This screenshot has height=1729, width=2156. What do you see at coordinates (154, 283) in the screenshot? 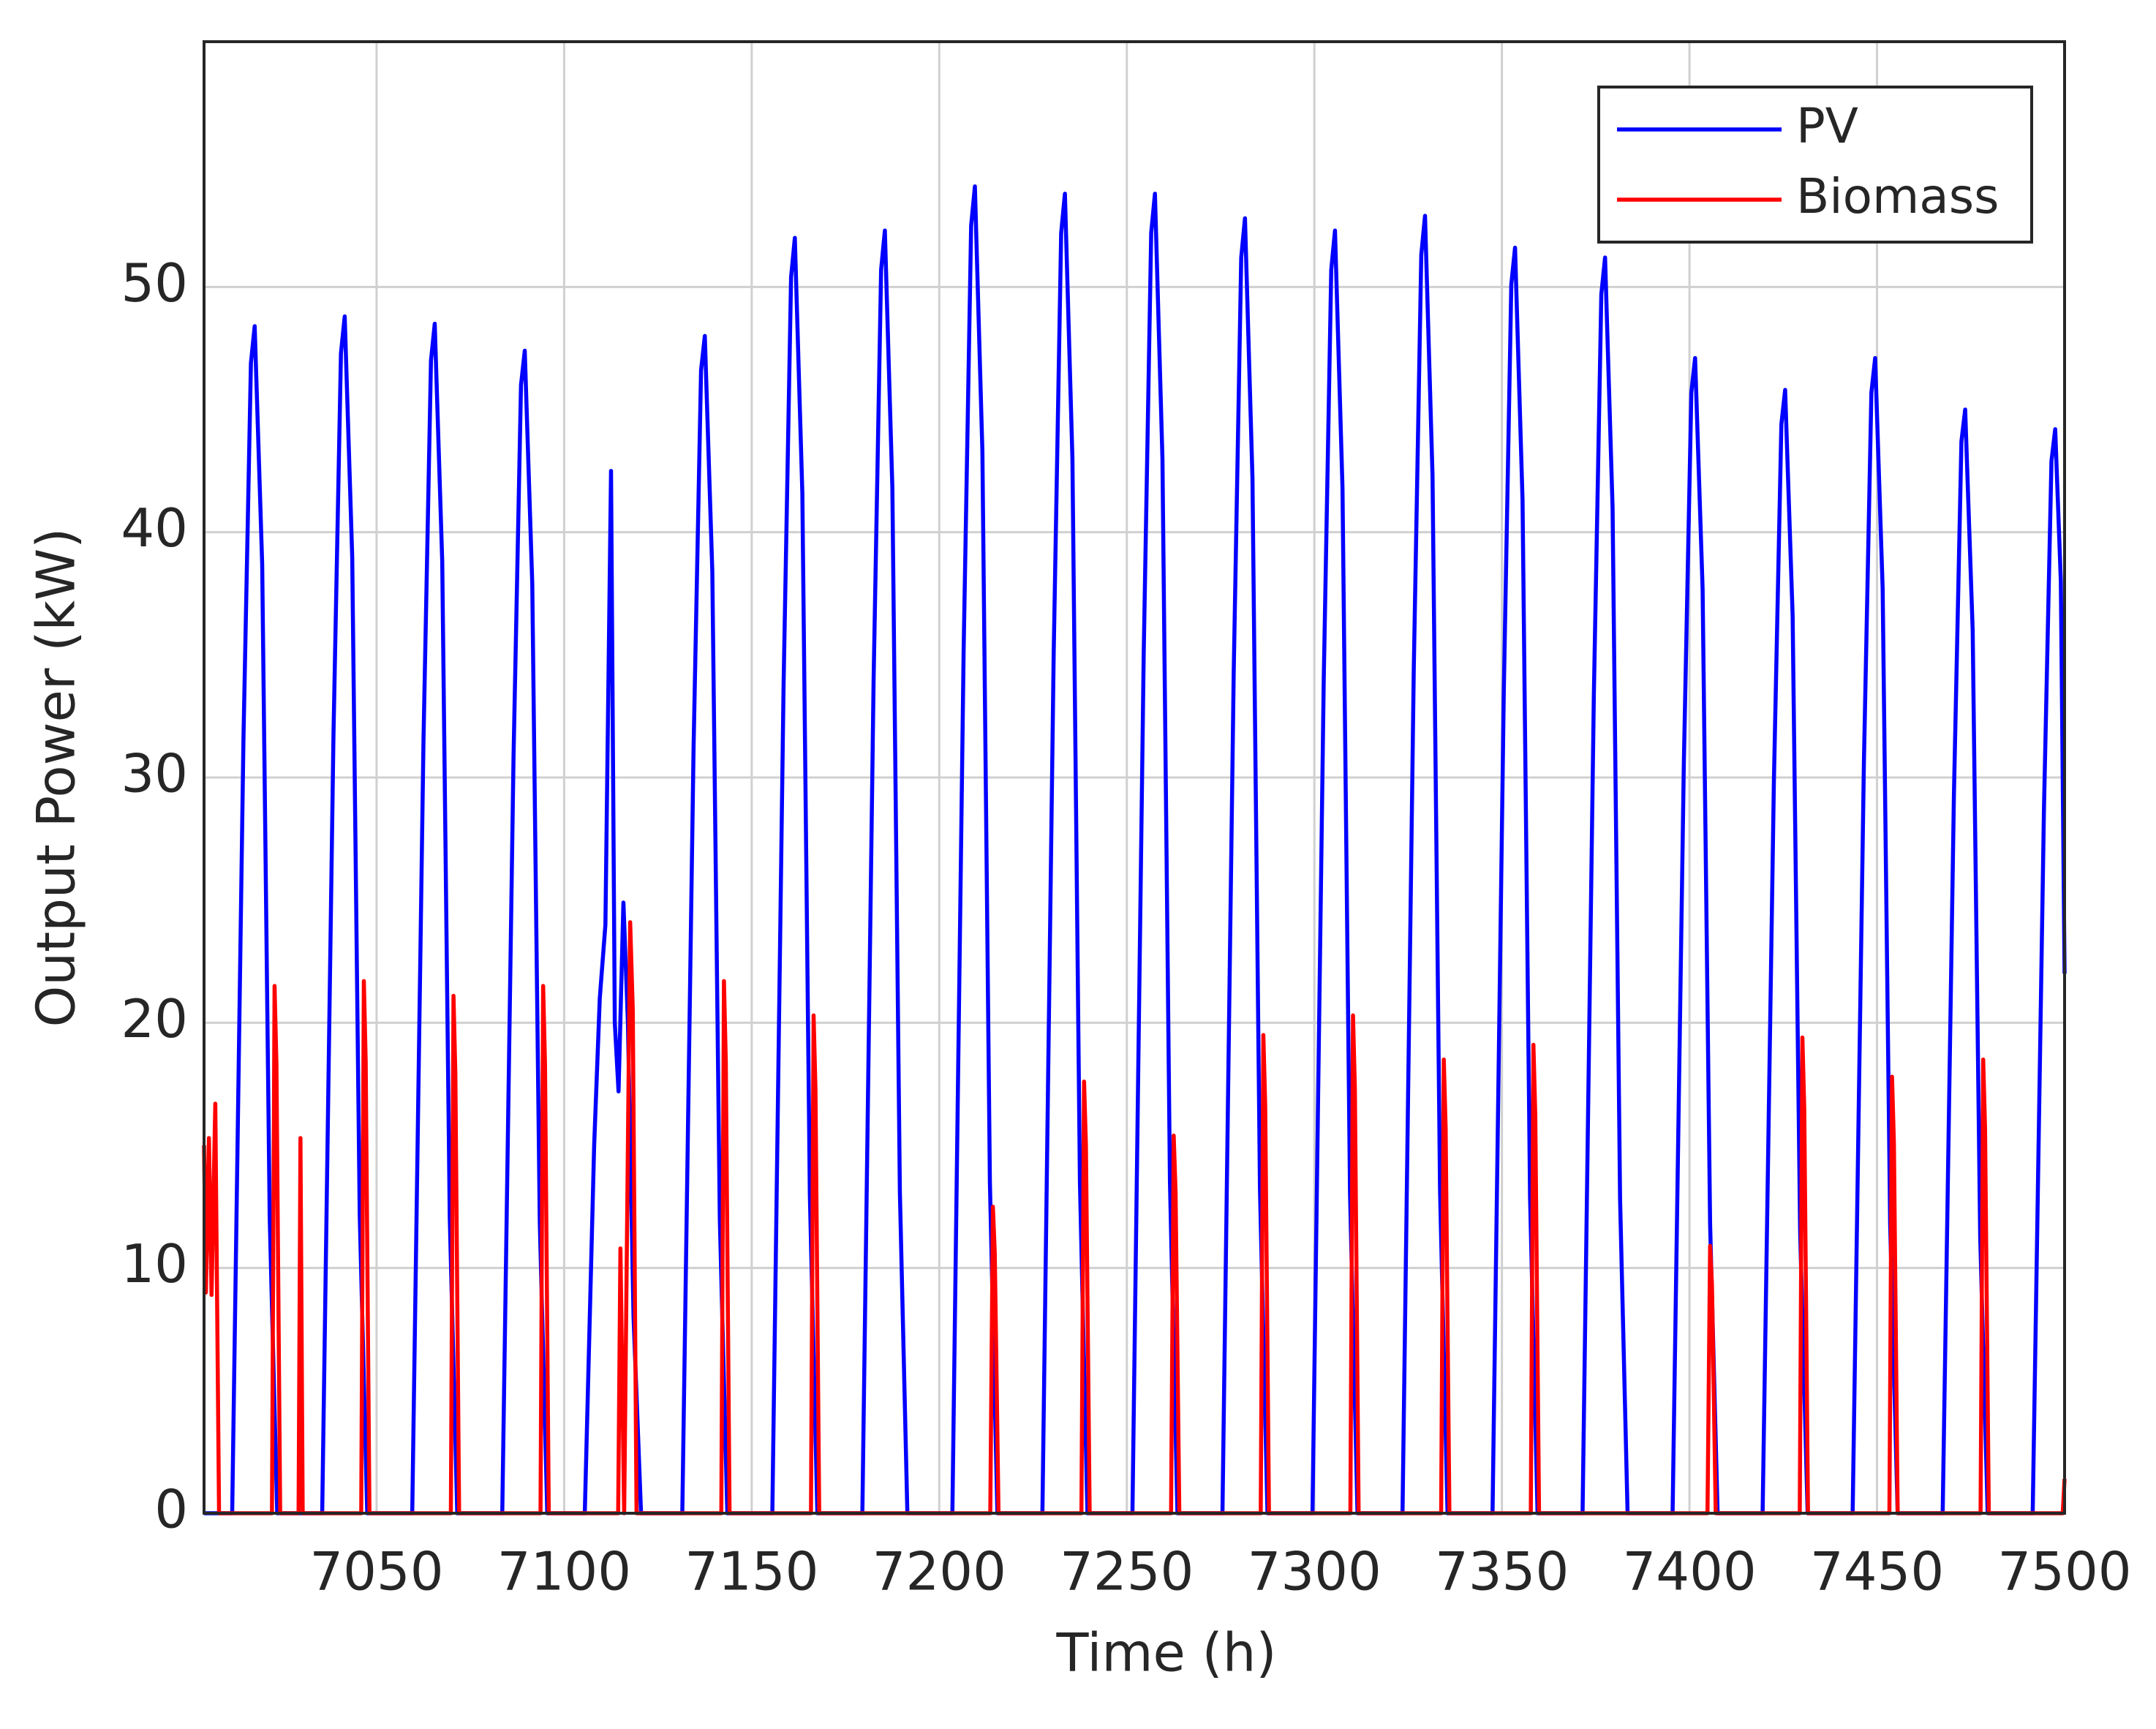
I see `y-tick-label: 50` at bounding box center [154, 283].